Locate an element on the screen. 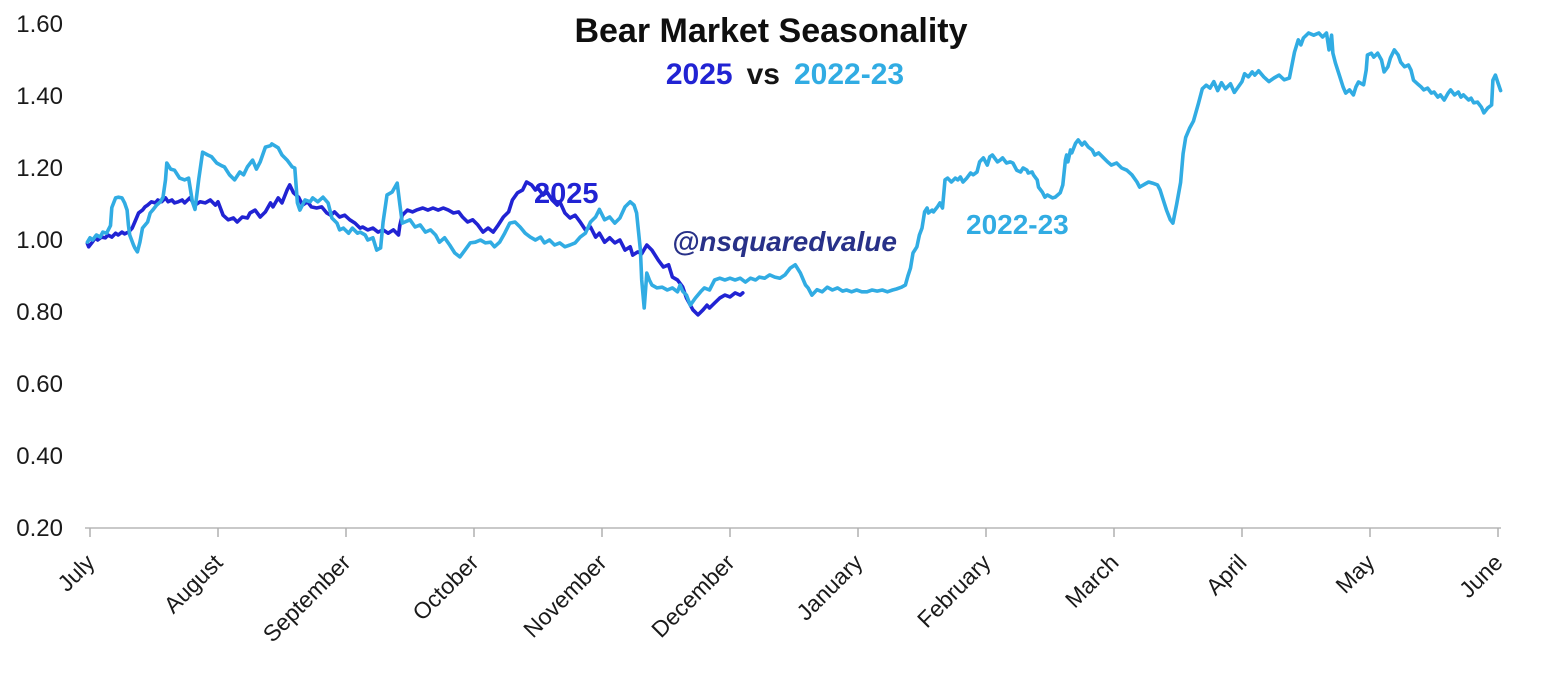 The height and width of the screenshot is (674, 1542). month-tick-label: August is located at coordinates (193, 583).